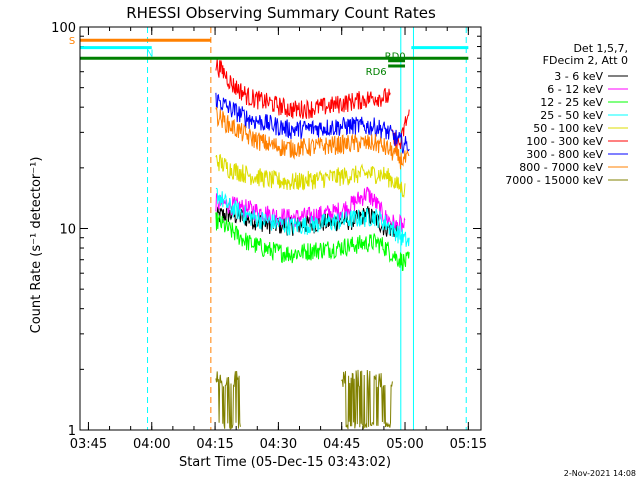 This screenshot has height=480, width=640. Describe the element at coordinates (468, 444) in the screenshot. I see `x-tick-label-6: 05:15` at that location.